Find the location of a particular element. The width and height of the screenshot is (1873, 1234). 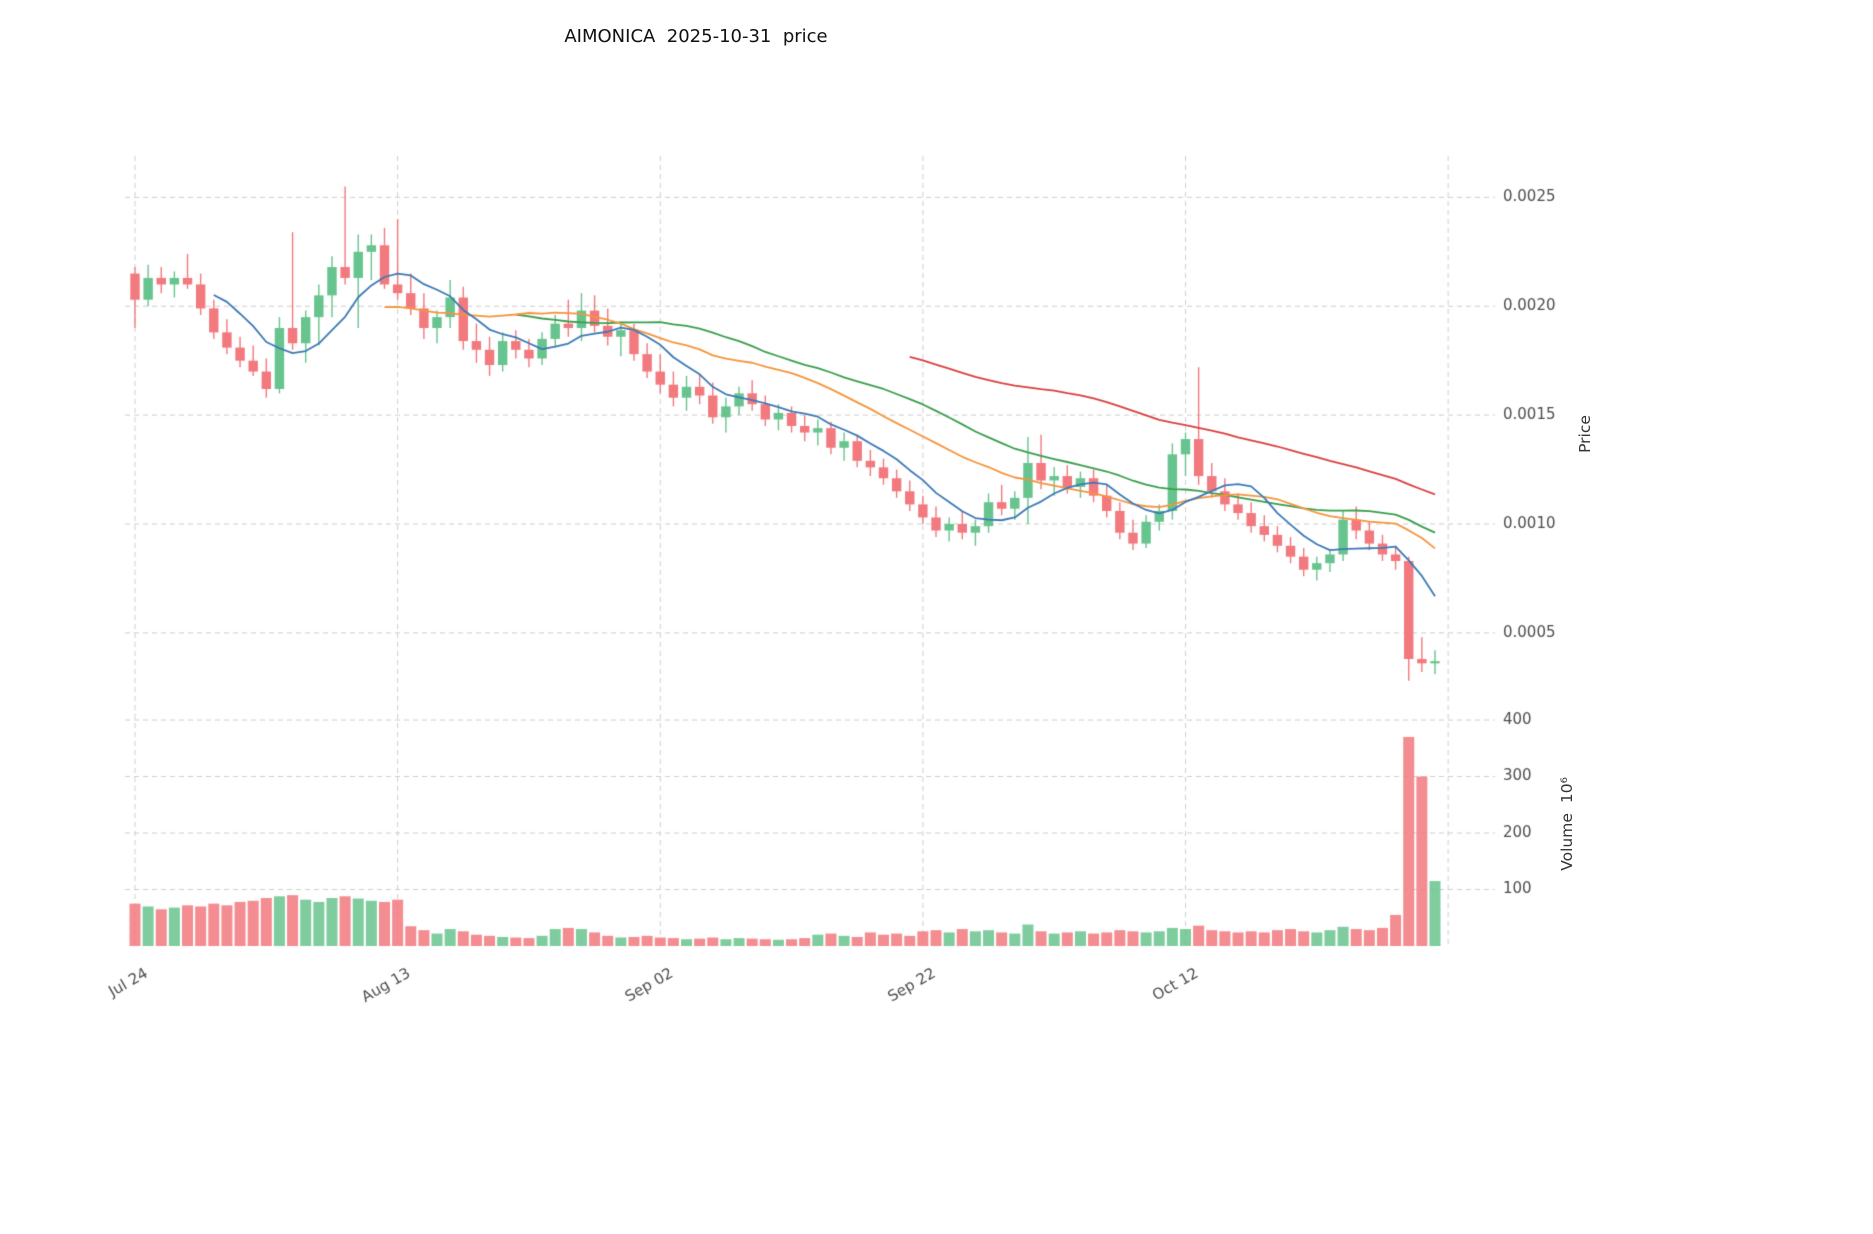

volume-axis-label: Volume 10⁶ is located at coordinates (1567, 824).